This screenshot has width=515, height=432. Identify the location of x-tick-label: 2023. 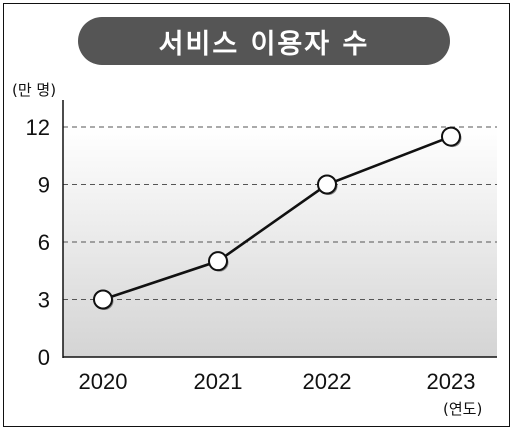
(451, 381).